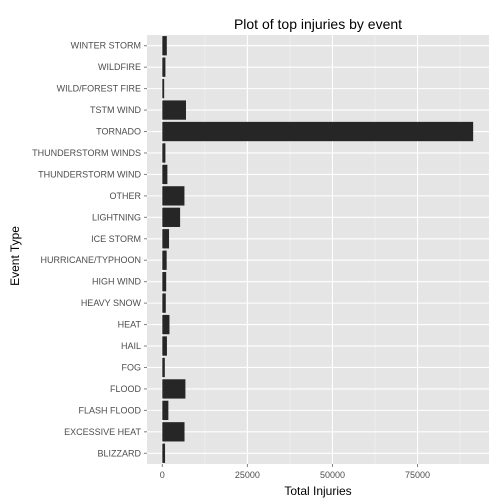 The height and width of the screenshot is (504, 504). What do you see at coordinates (126, 389) in the screenshot?
I see `y-tick-label: FLOOD` at bounding box center [126, 389].